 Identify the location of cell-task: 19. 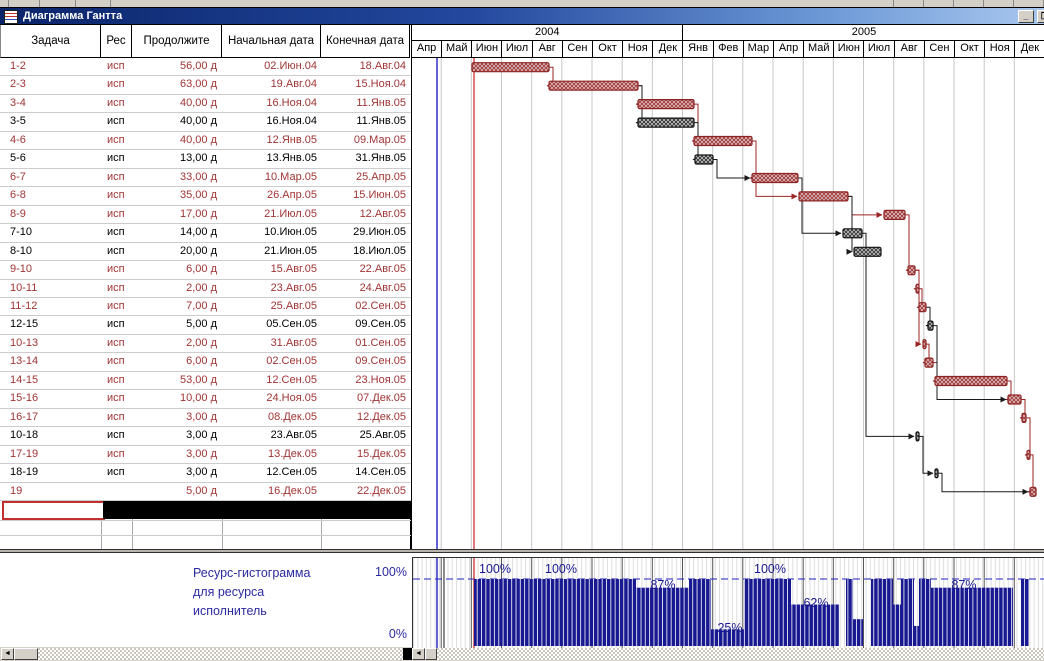
(16, 490).